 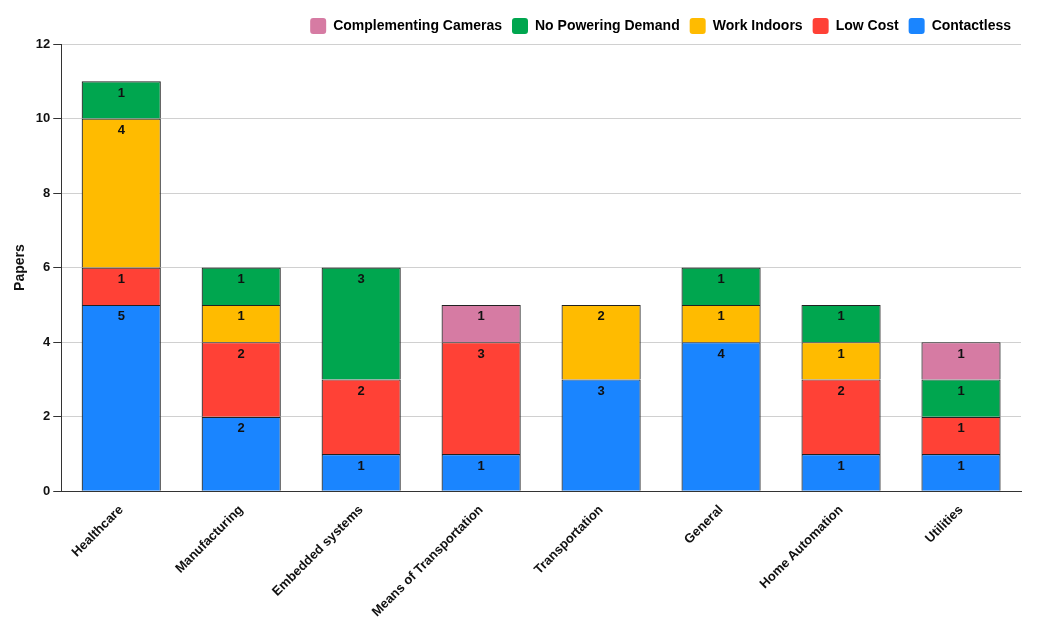 I want to click on y-tick-label: 0, so click(x=47, y=490).